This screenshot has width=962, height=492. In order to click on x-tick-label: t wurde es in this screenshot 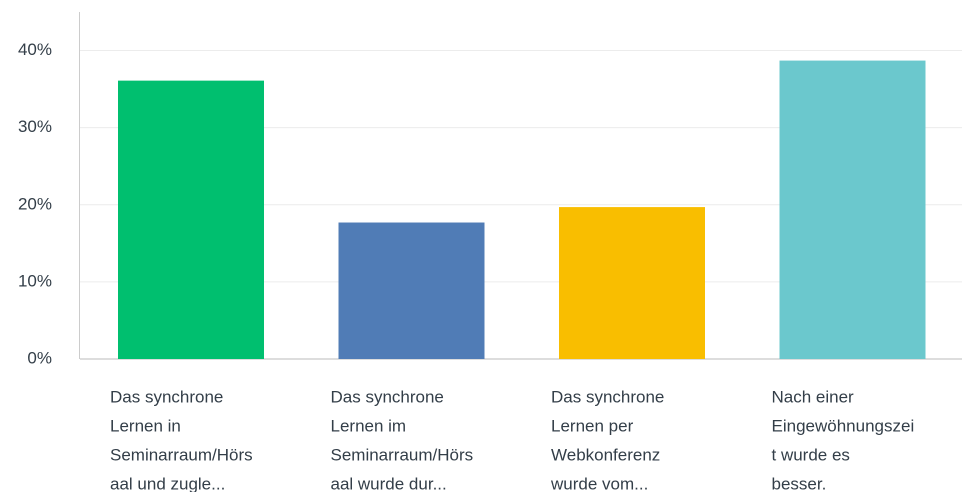, I will do `click(811, 454)`.